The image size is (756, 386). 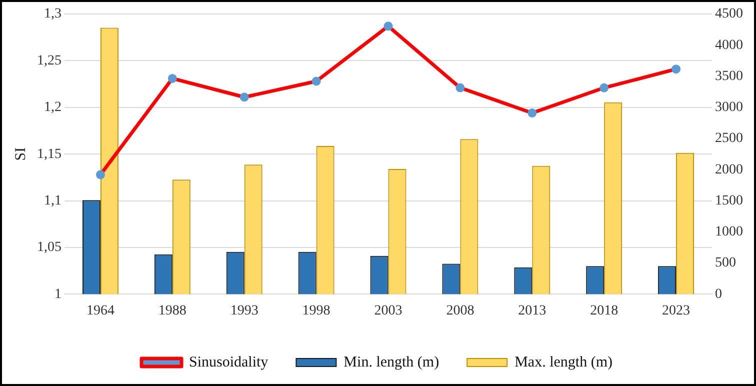 What do you see at coordinates (460, 310) in the screenshot?
I see `x-tick-label: 2008` at bounding box center [460, 310].